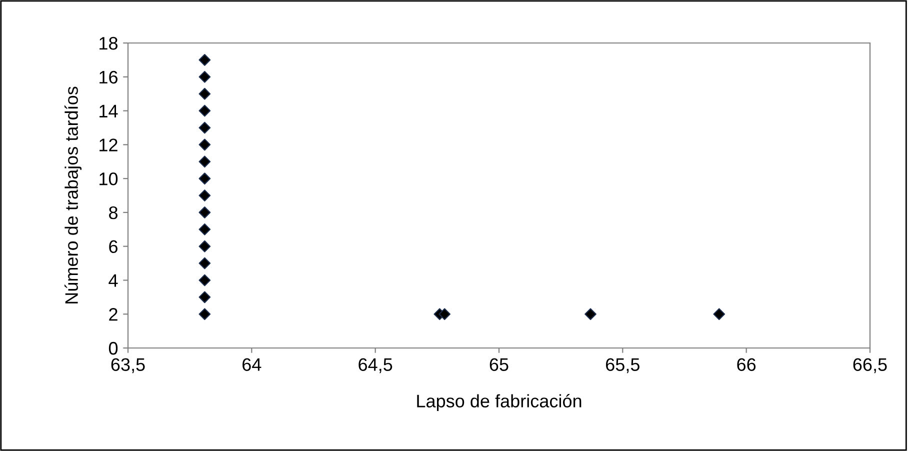  Describe the element at coordinates (499, 364) in the screenshot. I see `x-tick-label: 65` at that location.